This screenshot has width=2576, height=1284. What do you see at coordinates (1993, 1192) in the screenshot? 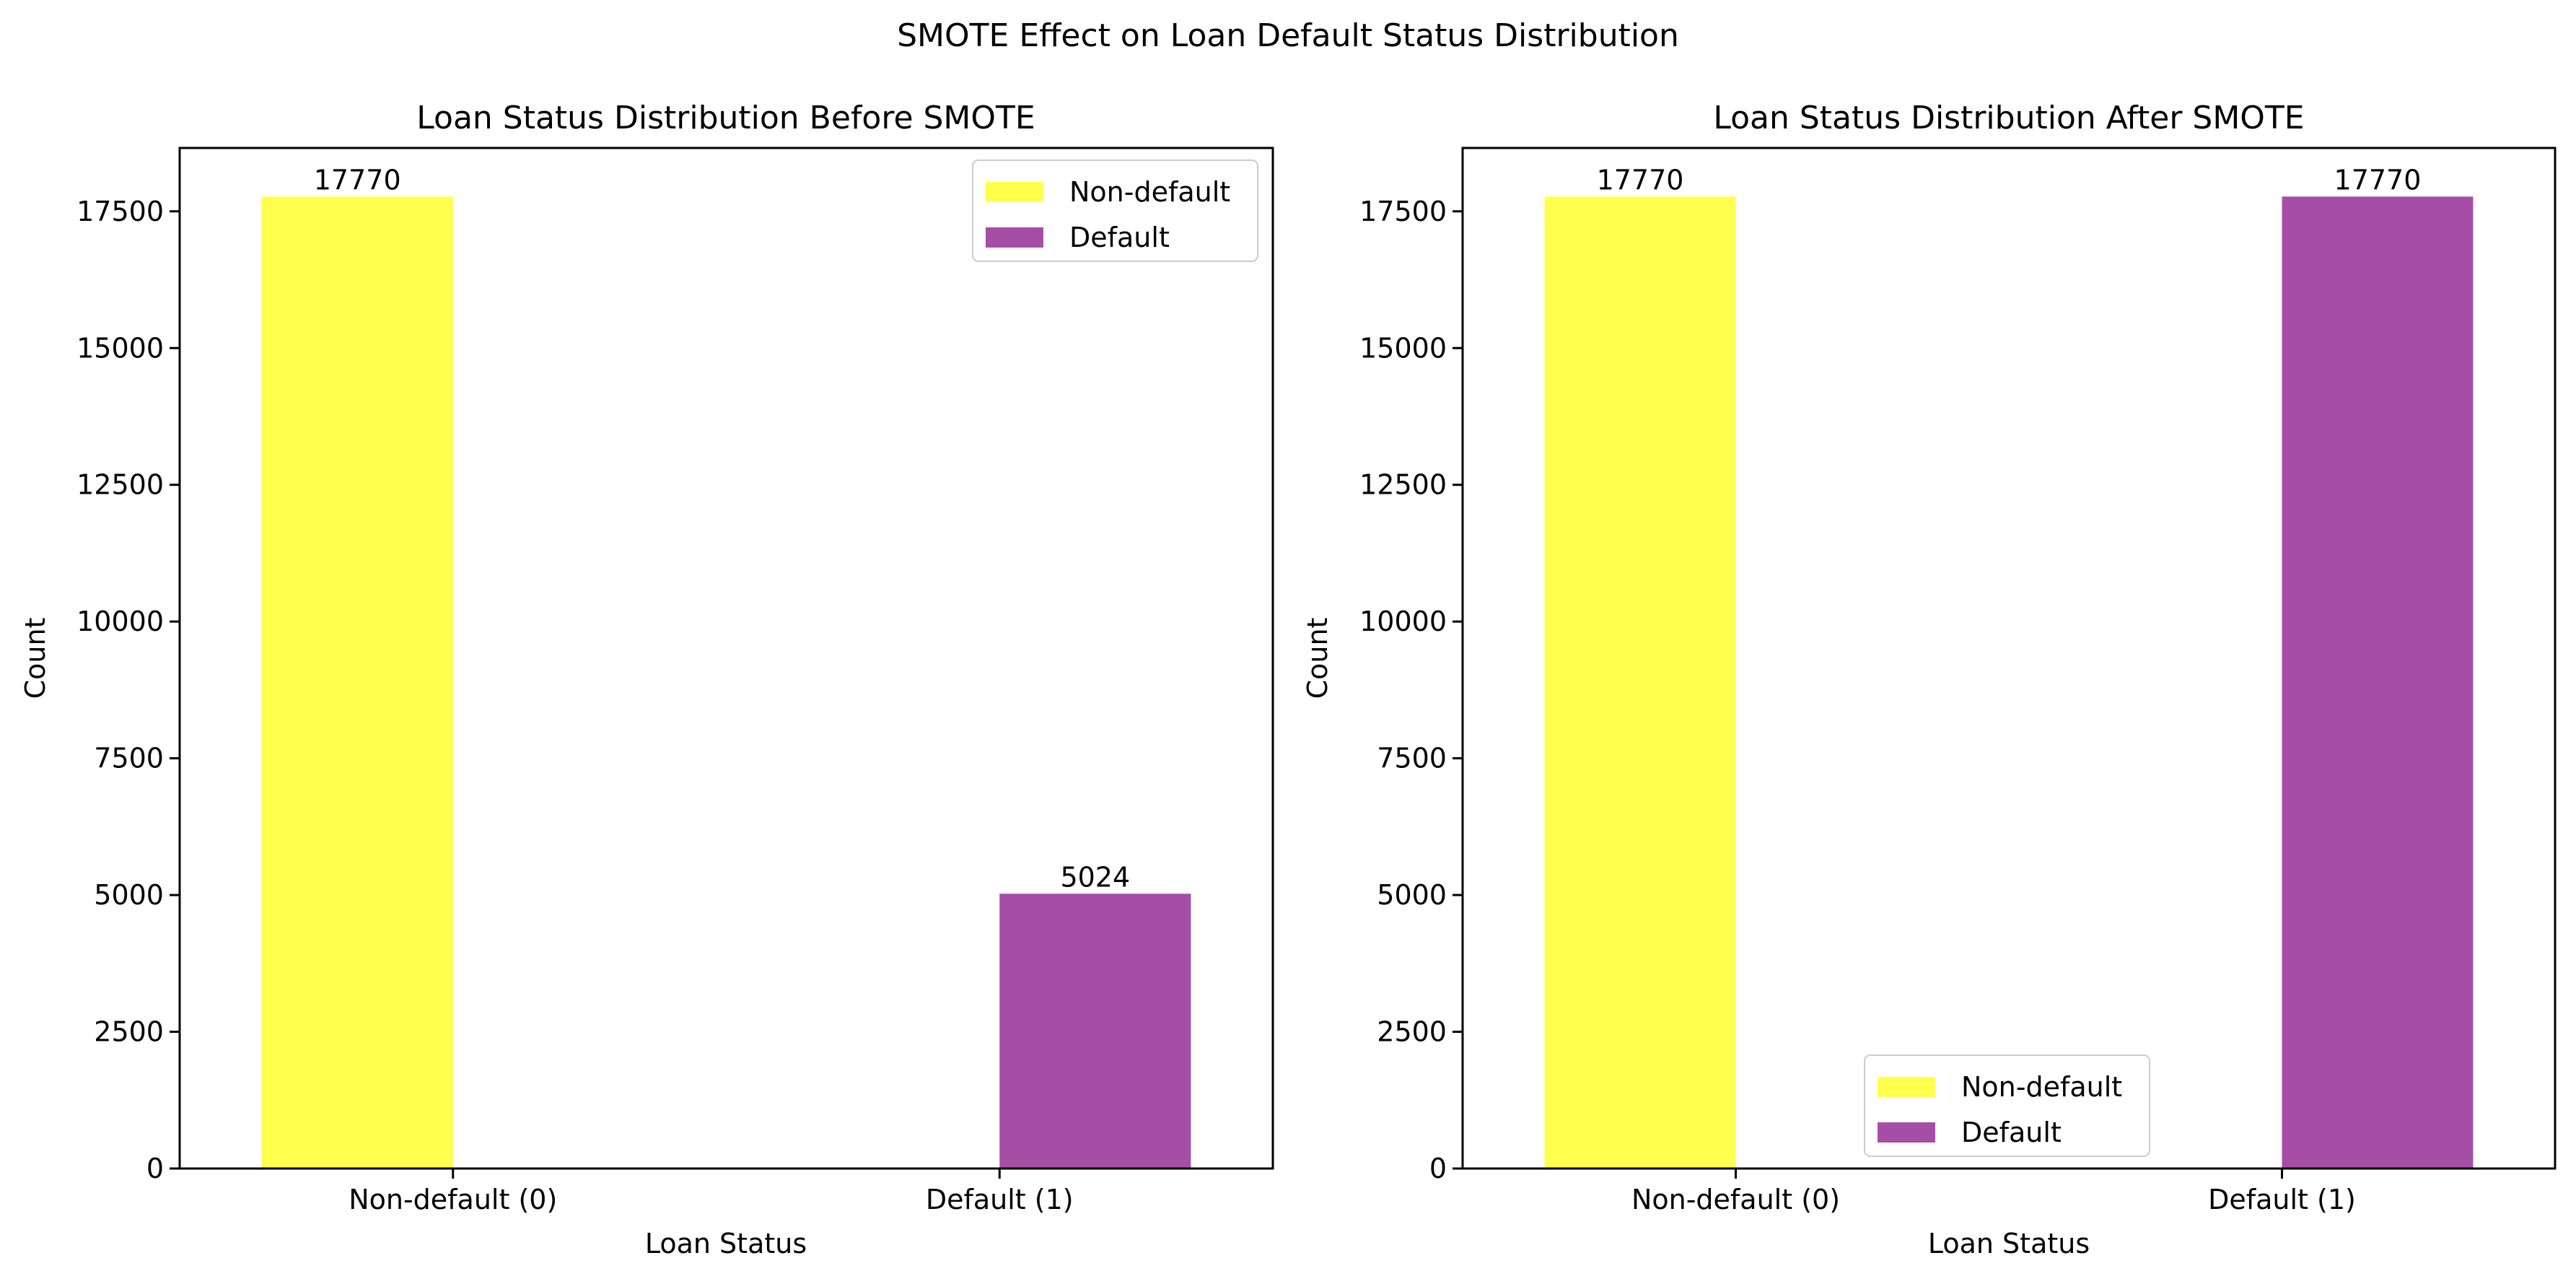
I see `x-tick-group-after-smote: Non-default (0) Default (1)` at bounding box center [1993, 1192].